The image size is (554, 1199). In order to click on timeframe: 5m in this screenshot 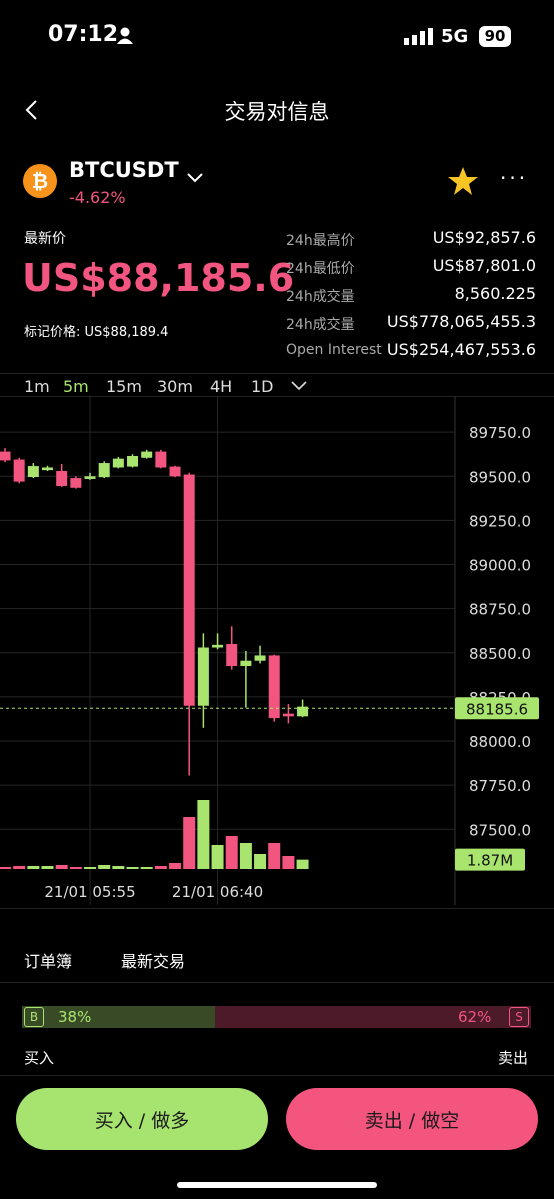, I will do `click(76, 386)`.